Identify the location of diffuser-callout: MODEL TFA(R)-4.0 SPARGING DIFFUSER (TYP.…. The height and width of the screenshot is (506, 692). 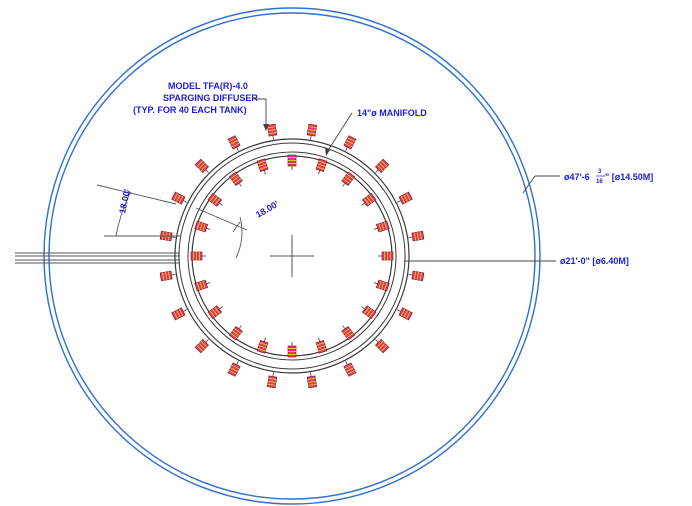
(201, 106).